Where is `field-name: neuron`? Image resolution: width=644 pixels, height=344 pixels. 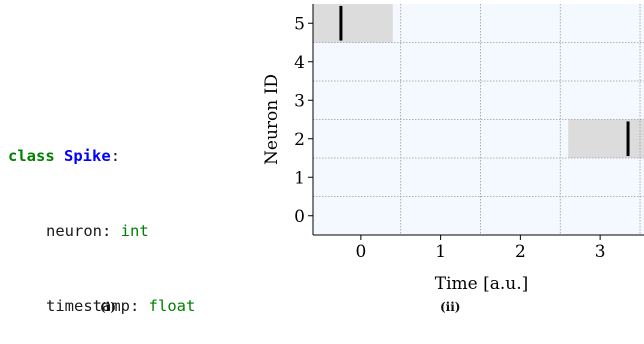 field-name: neuron is located at coordinates (74, 231).